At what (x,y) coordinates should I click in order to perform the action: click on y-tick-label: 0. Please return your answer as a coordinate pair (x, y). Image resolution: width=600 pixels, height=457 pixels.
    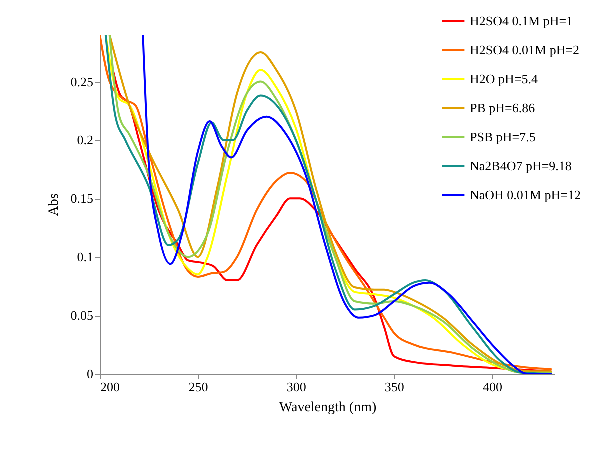
    Looking at the image, I should click on (90, 374).